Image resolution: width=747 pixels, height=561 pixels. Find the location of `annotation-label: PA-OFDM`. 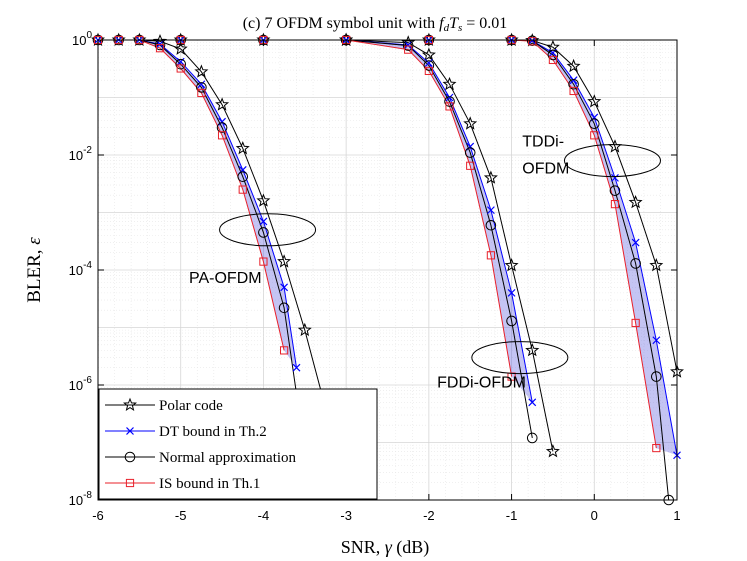

annotation-label: PA-OFDM is located at coordinates (225, 278).